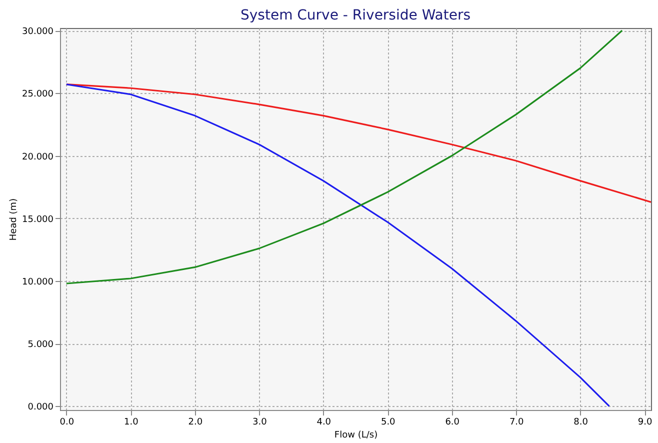 Image resolution: width=658 pixels, height=443 pixels. What do you see at coordinates (260, 423) in the screenshot?
I see `x-tick-label: 3.0` at bounding box center [260, 423].